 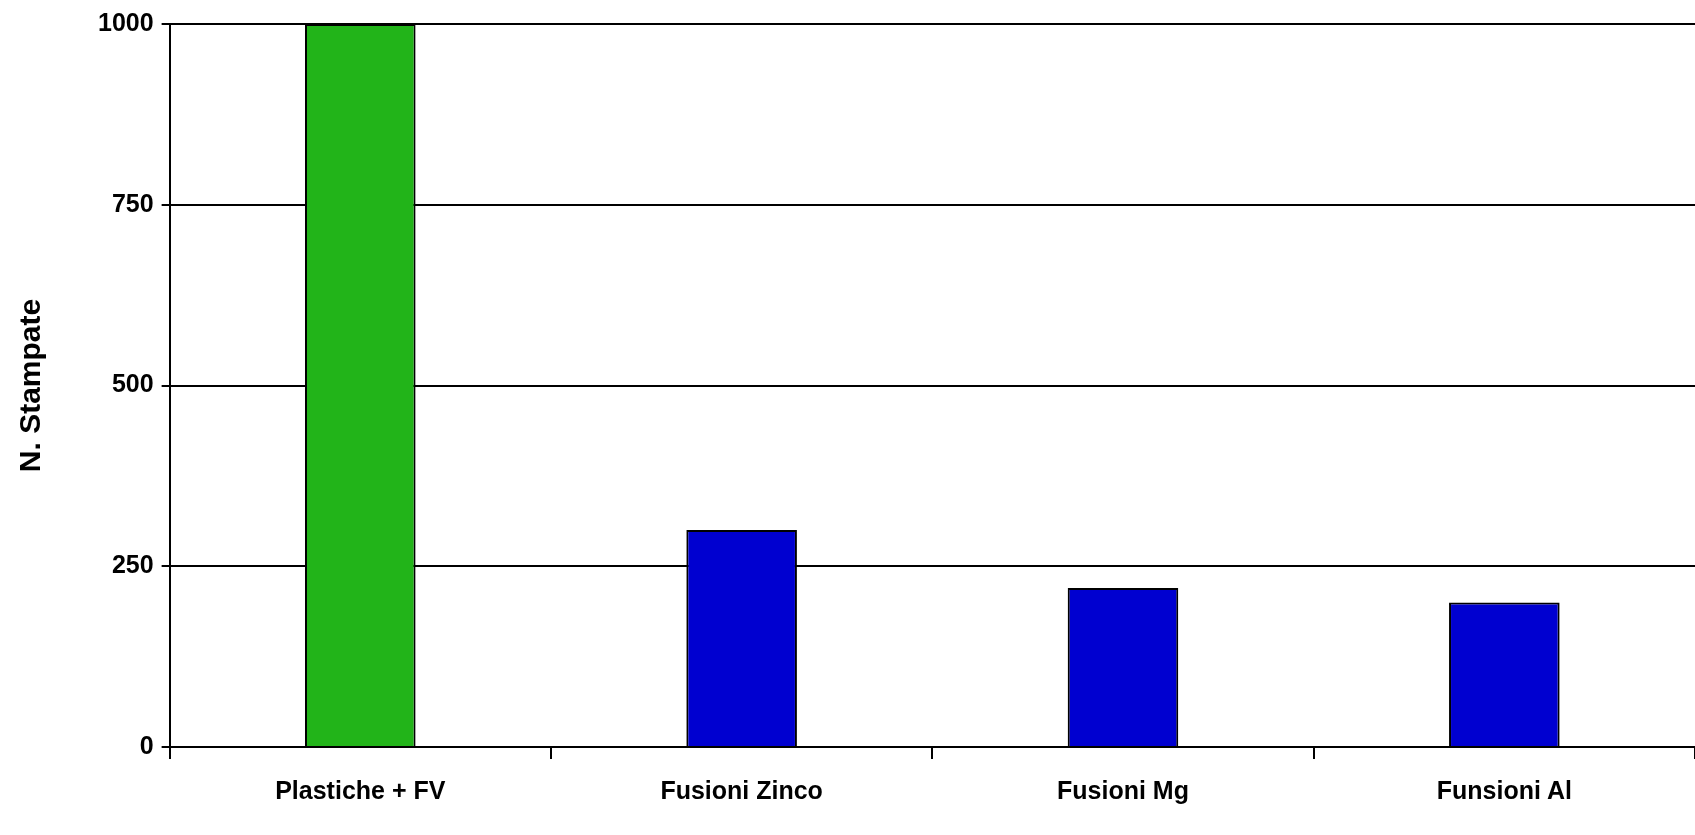 What do you see at coordinates (146, 744) in the screenshot?
I see `y-tick-label: 0` at bounding box center [146, 744].